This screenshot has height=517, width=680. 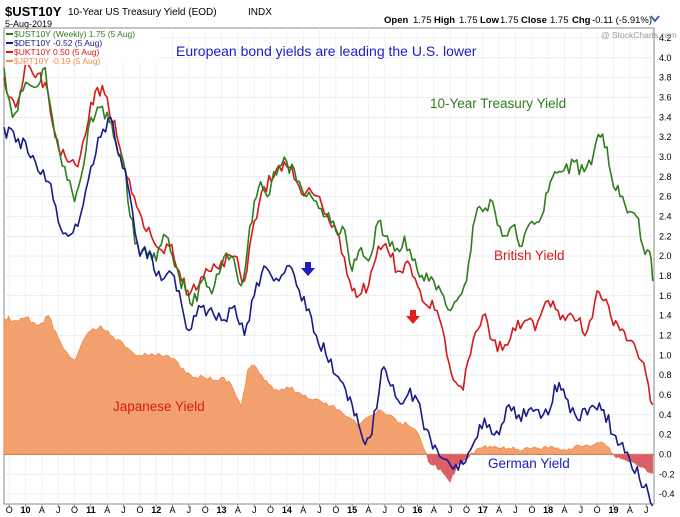 I want to click on y-tick-label: 3.4, so click(x=665, y=117).